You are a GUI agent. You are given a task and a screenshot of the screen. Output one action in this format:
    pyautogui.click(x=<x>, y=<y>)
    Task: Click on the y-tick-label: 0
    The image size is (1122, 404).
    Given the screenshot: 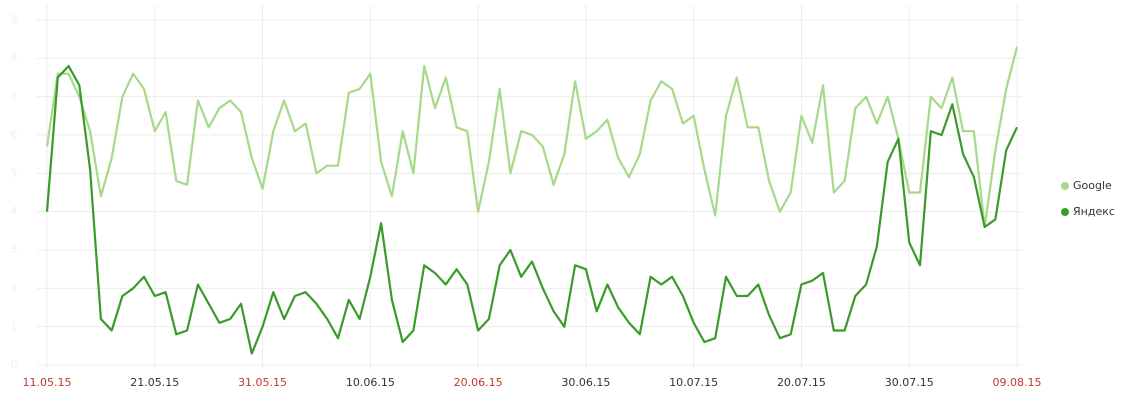 What is the action you would take?
    pyautogui.click(x=14, y=364)
    